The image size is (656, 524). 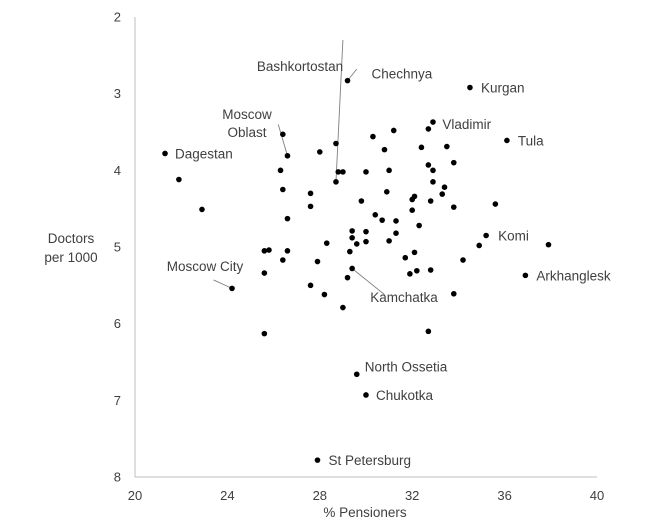 I want to click on label-arkhanglesk: Arkhanglesk, so click(x=573, y=275).